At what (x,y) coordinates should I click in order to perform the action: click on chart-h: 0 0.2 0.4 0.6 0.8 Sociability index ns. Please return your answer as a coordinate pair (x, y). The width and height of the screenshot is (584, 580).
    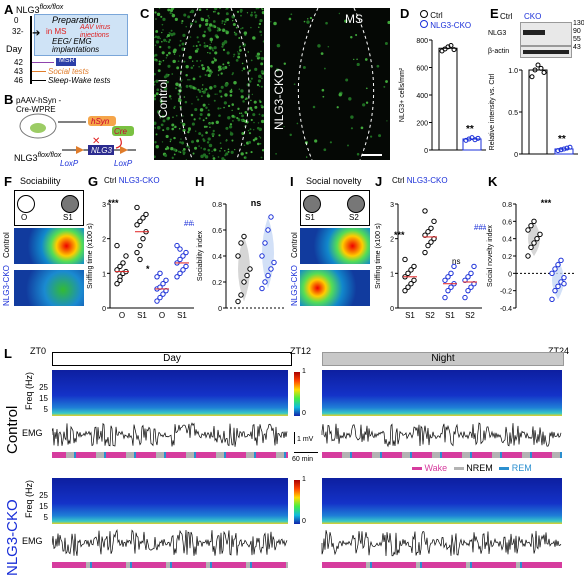
    Looking at the image, I should click on (241, 255).